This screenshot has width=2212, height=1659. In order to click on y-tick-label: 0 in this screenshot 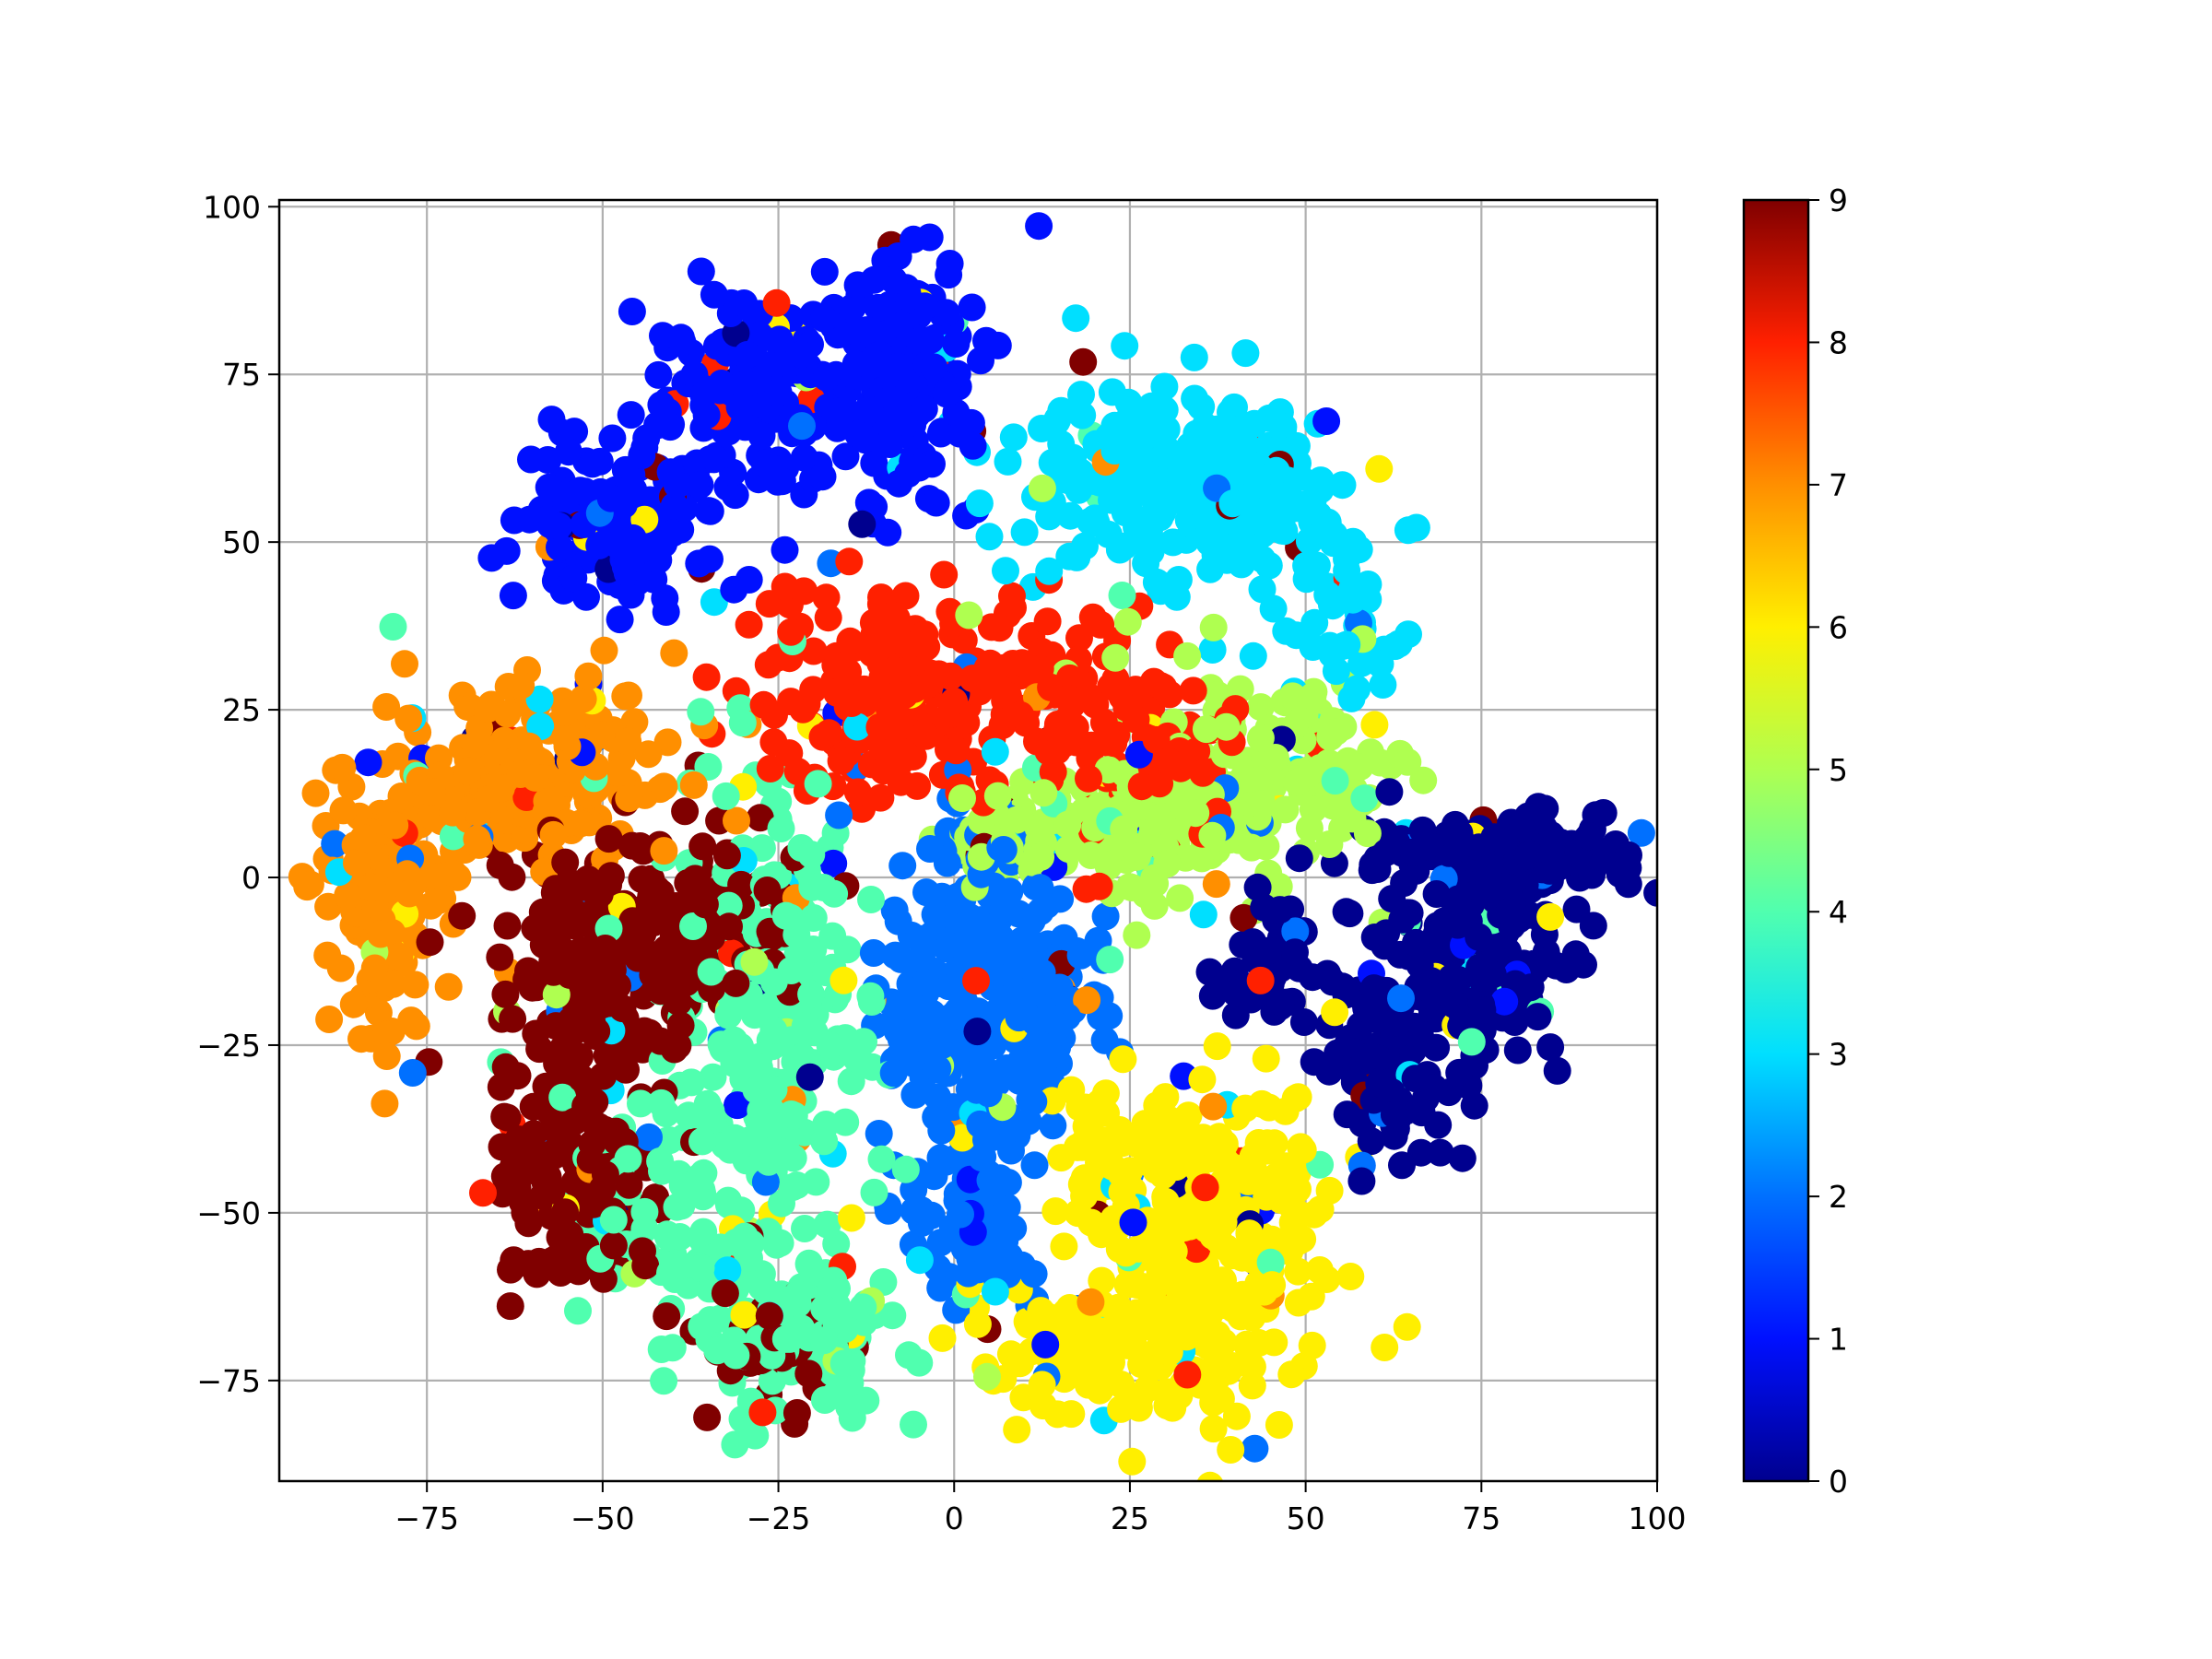, I will do `click(251, 878)`.